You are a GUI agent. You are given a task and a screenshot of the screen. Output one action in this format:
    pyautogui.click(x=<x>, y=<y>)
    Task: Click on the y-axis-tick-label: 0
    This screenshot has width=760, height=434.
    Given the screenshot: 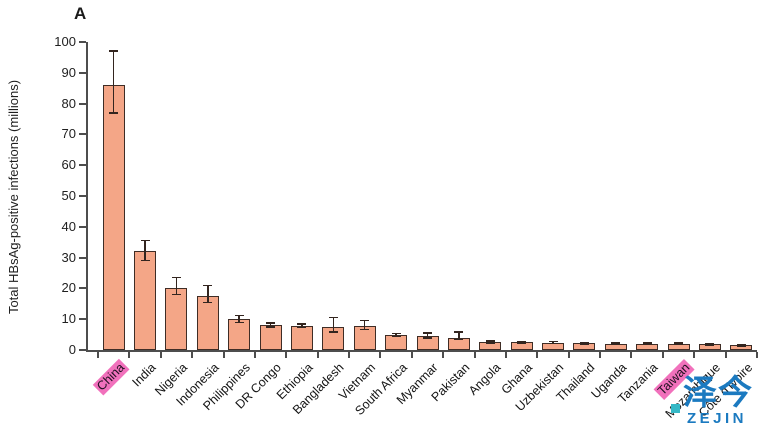 What is the action you would take?
    pyautogui.click(x=72, y=349)
    